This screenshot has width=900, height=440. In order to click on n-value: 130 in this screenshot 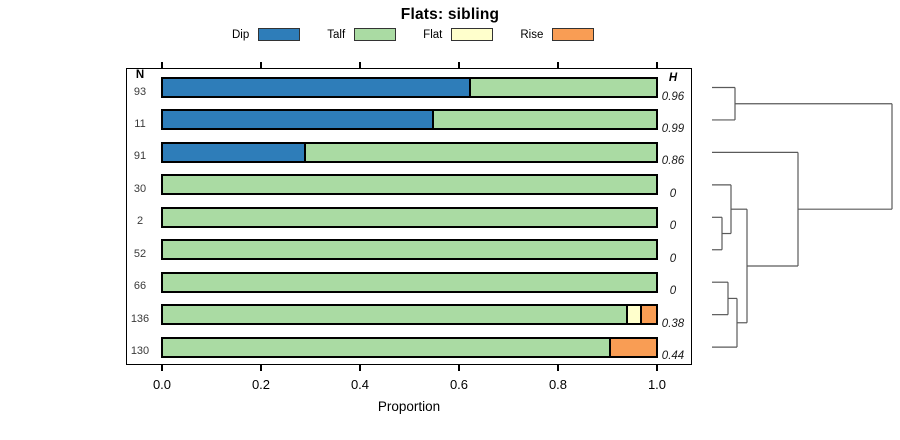, I will do `click(140, 351)`.